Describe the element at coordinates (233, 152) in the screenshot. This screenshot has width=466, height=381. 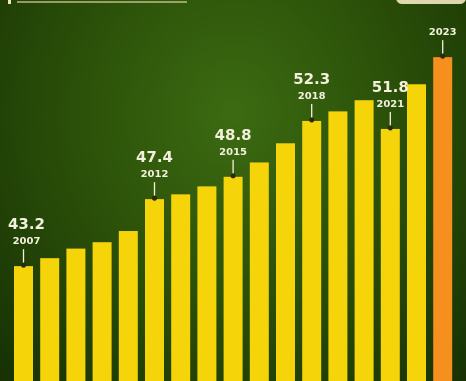
I see `year-label-2015: 2015` at that location.